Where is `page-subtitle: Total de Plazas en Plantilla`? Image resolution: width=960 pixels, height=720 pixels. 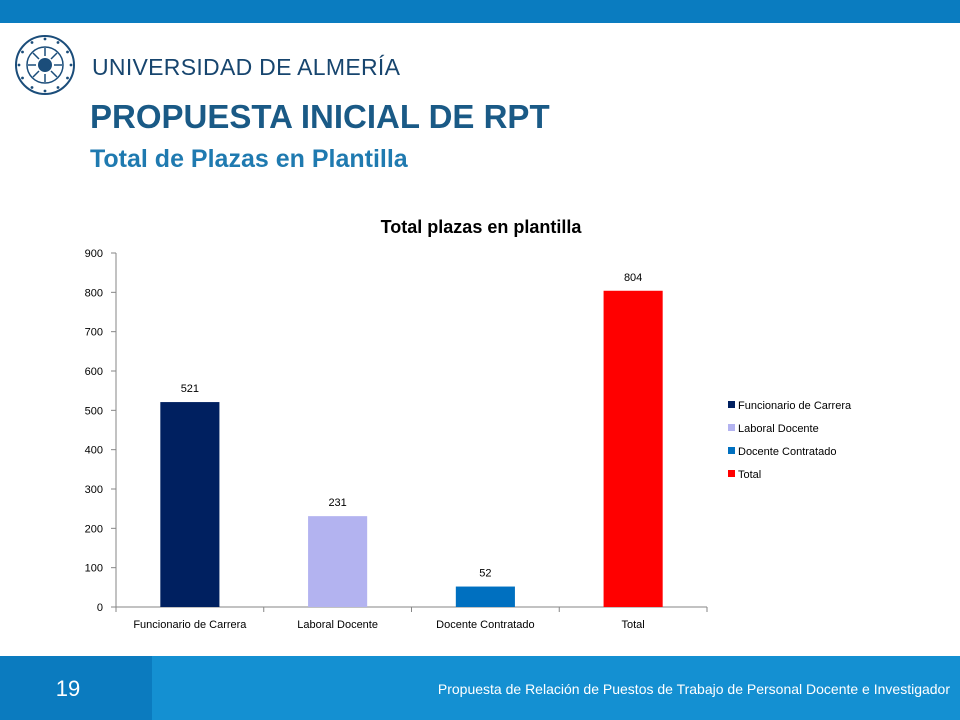 page-subtitle: Total de Plazas en Plantilla is located at coordinates (249, 159).